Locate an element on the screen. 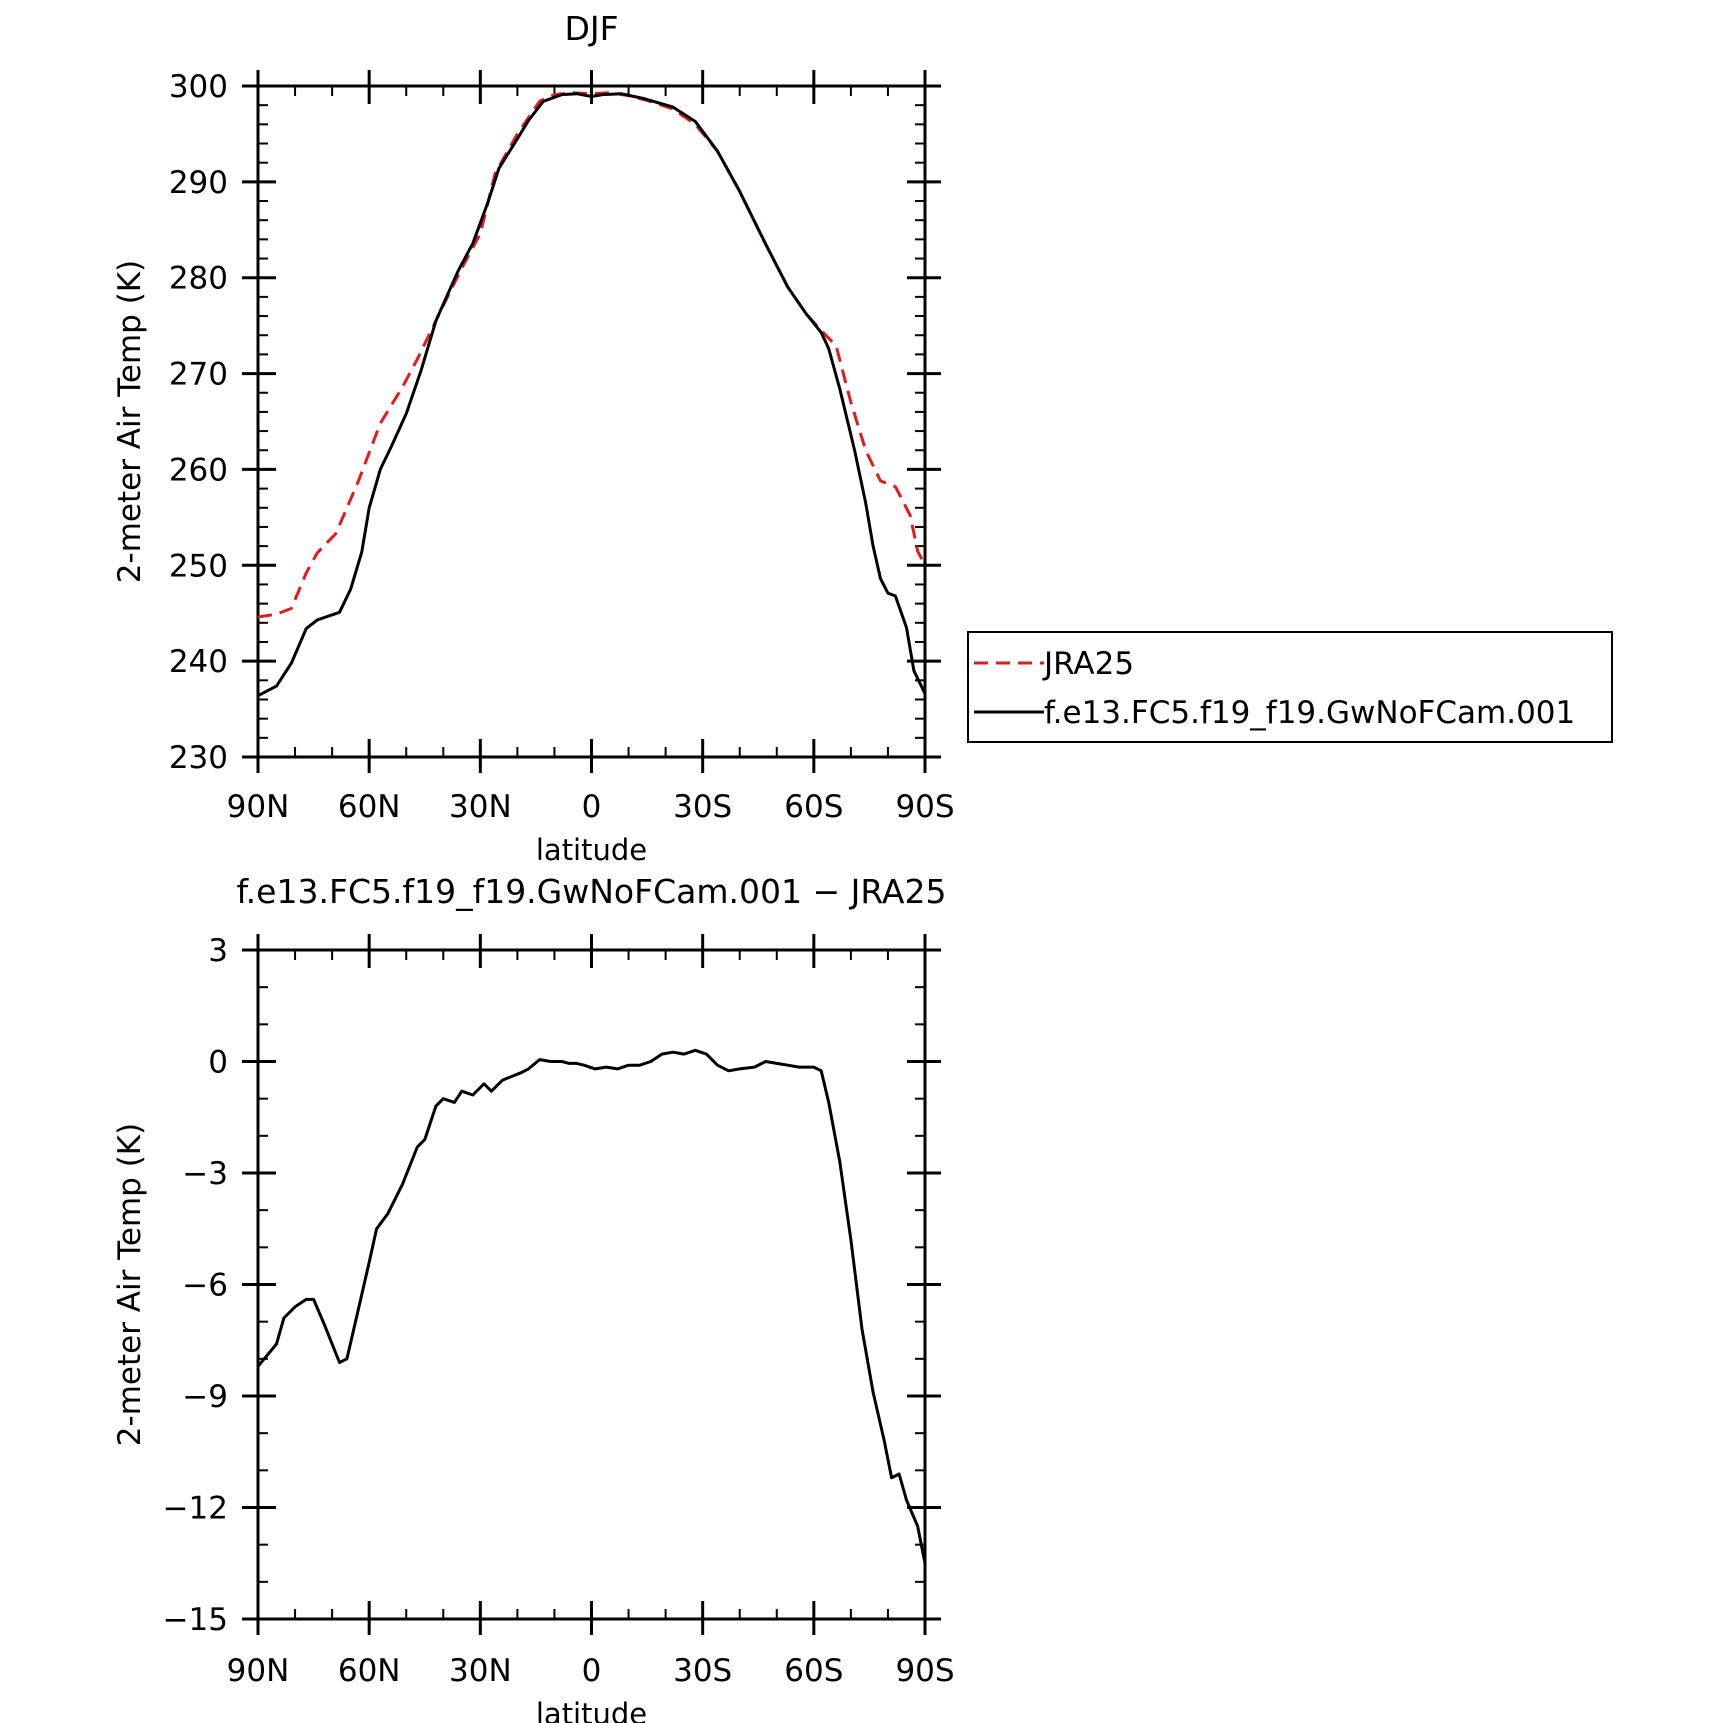 Image resolution: width=1710 pixels, height=1723 pixels. chart-title: f.e13.FC5.f19_f19.GwNoFCam.001 − JRA25 is located at coordinates (591, 891).